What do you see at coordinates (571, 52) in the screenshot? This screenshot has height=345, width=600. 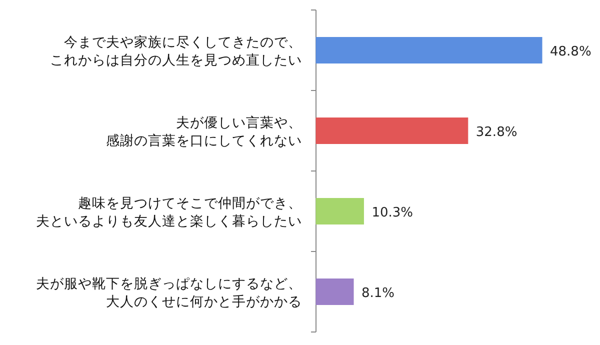 I see `data-label: 48.8%` at bounding box center [571, 52].